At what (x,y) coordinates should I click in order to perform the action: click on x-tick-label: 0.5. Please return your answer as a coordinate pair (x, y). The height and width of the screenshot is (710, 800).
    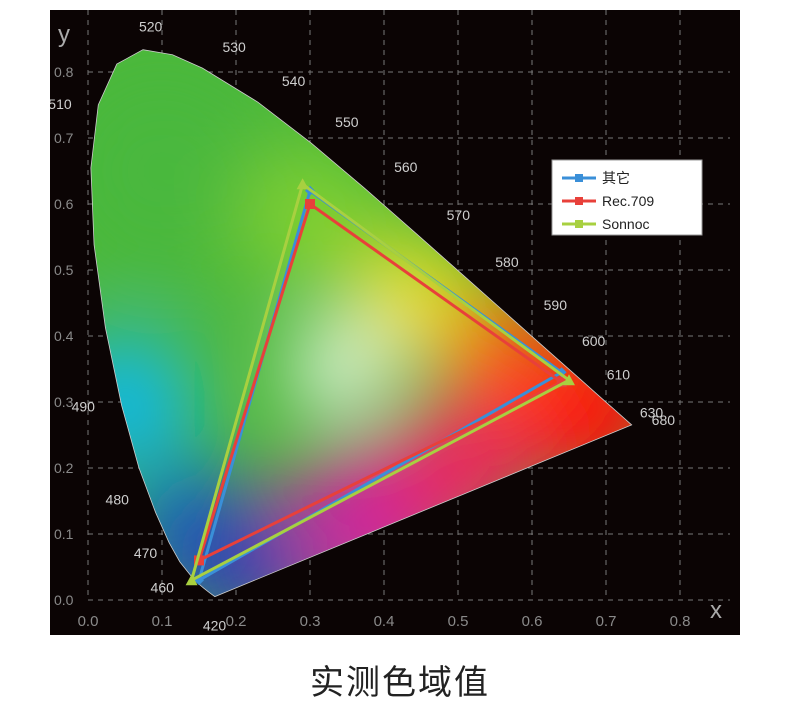
    Looking at the image, I should click on (458, 621).